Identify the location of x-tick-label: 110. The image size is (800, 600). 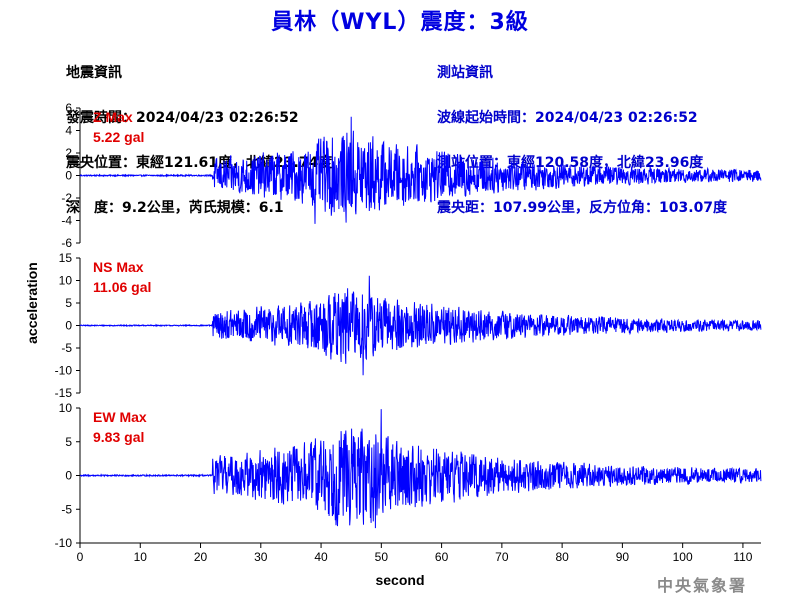
(742, 557).